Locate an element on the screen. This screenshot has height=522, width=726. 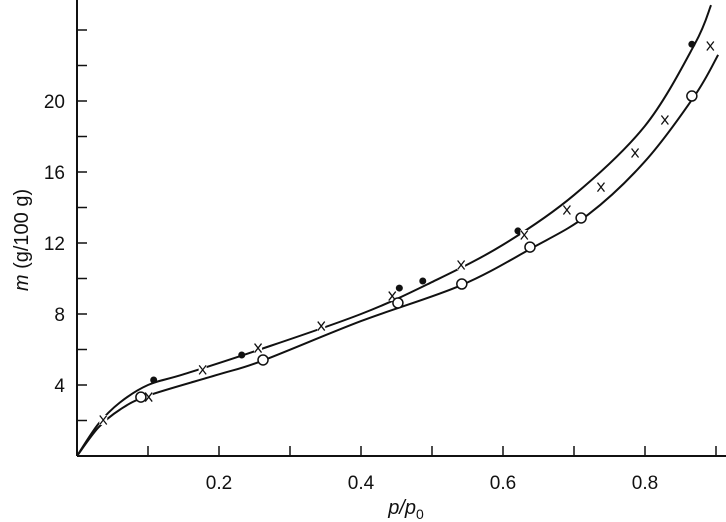
y-tick-label: 16 is located at coordinates (54, 173).